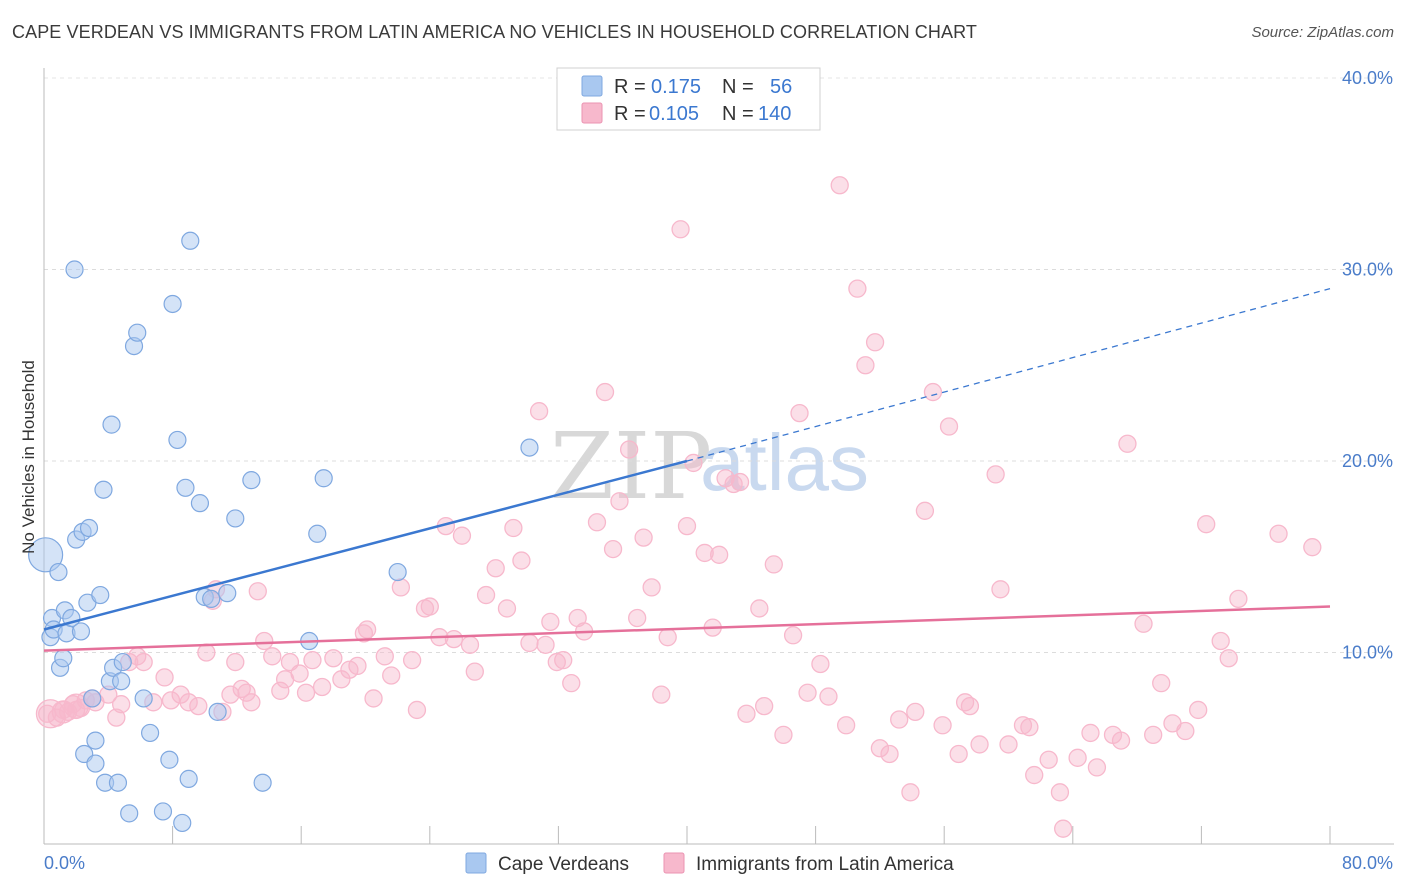 The height and width of the screenshot is (892, 1406). Describe the element at coordinates (688, 99) in the screenshot. I see `legend: R = 0.175 N = 56 R = 0.105 N = 140` at that location.